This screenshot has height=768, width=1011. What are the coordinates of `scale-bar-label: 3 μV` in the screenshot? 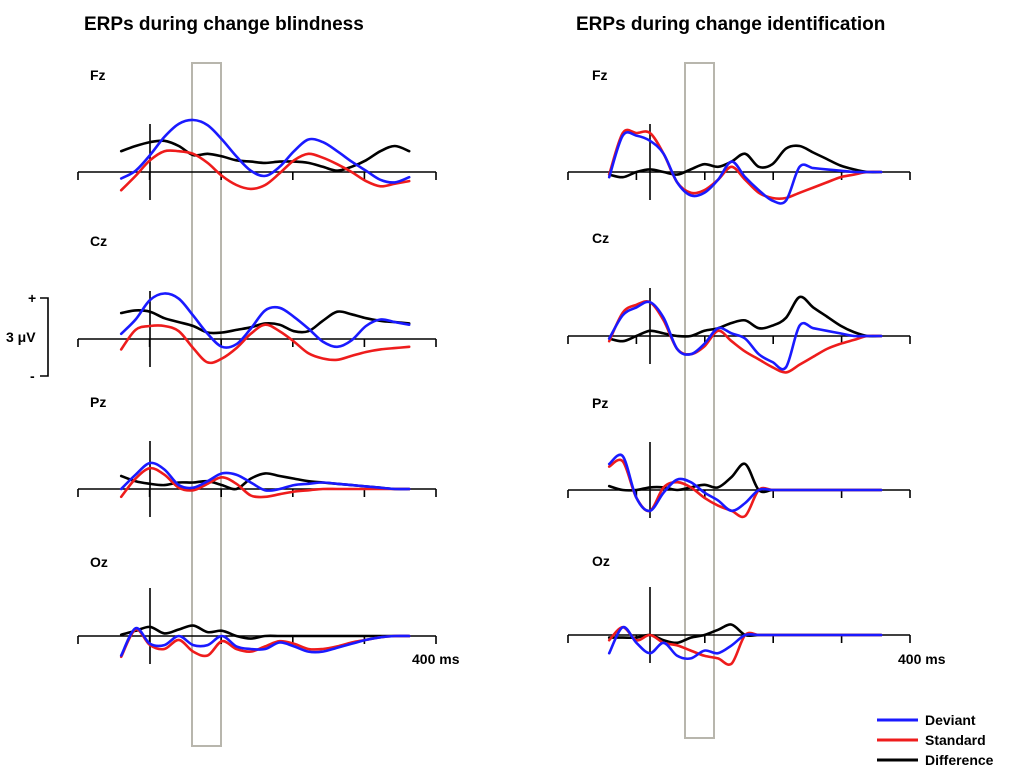 It's located at (21, 337).